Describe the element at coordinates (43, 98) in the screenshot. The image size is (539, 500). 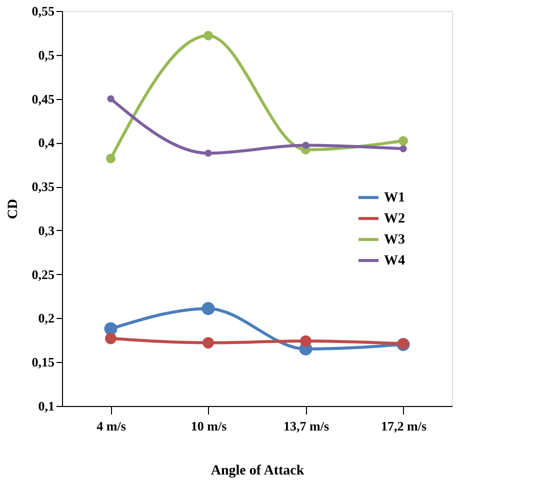
I see `y-tick-label: 0,45` at that location.